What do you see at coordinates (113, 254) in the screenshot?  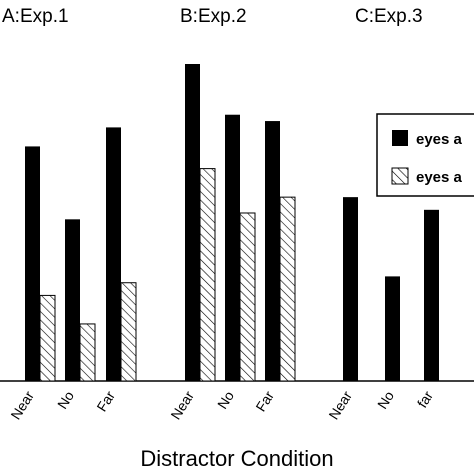 I see `bar-a-exp-1-far-solid` at bounding box center [113, 254].